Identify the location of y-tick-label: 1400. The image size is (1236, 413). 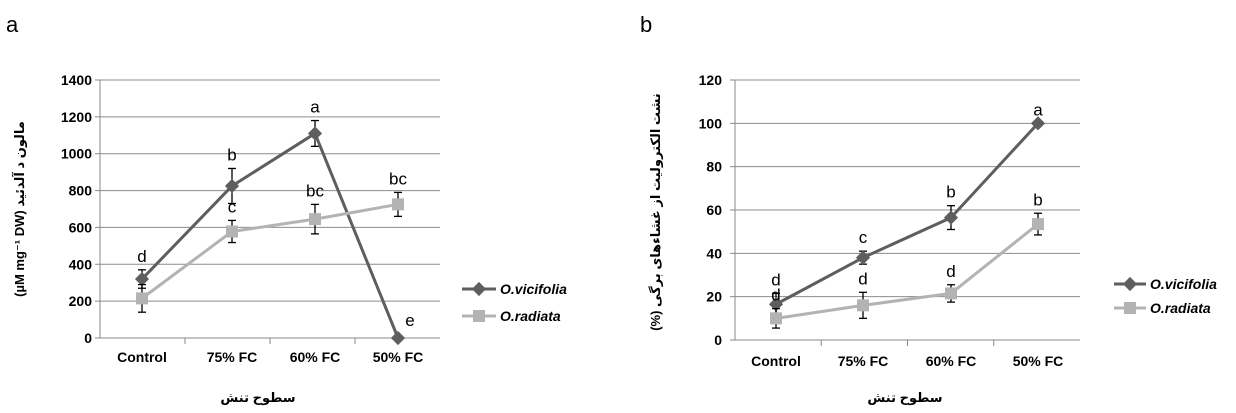
(76, 80).